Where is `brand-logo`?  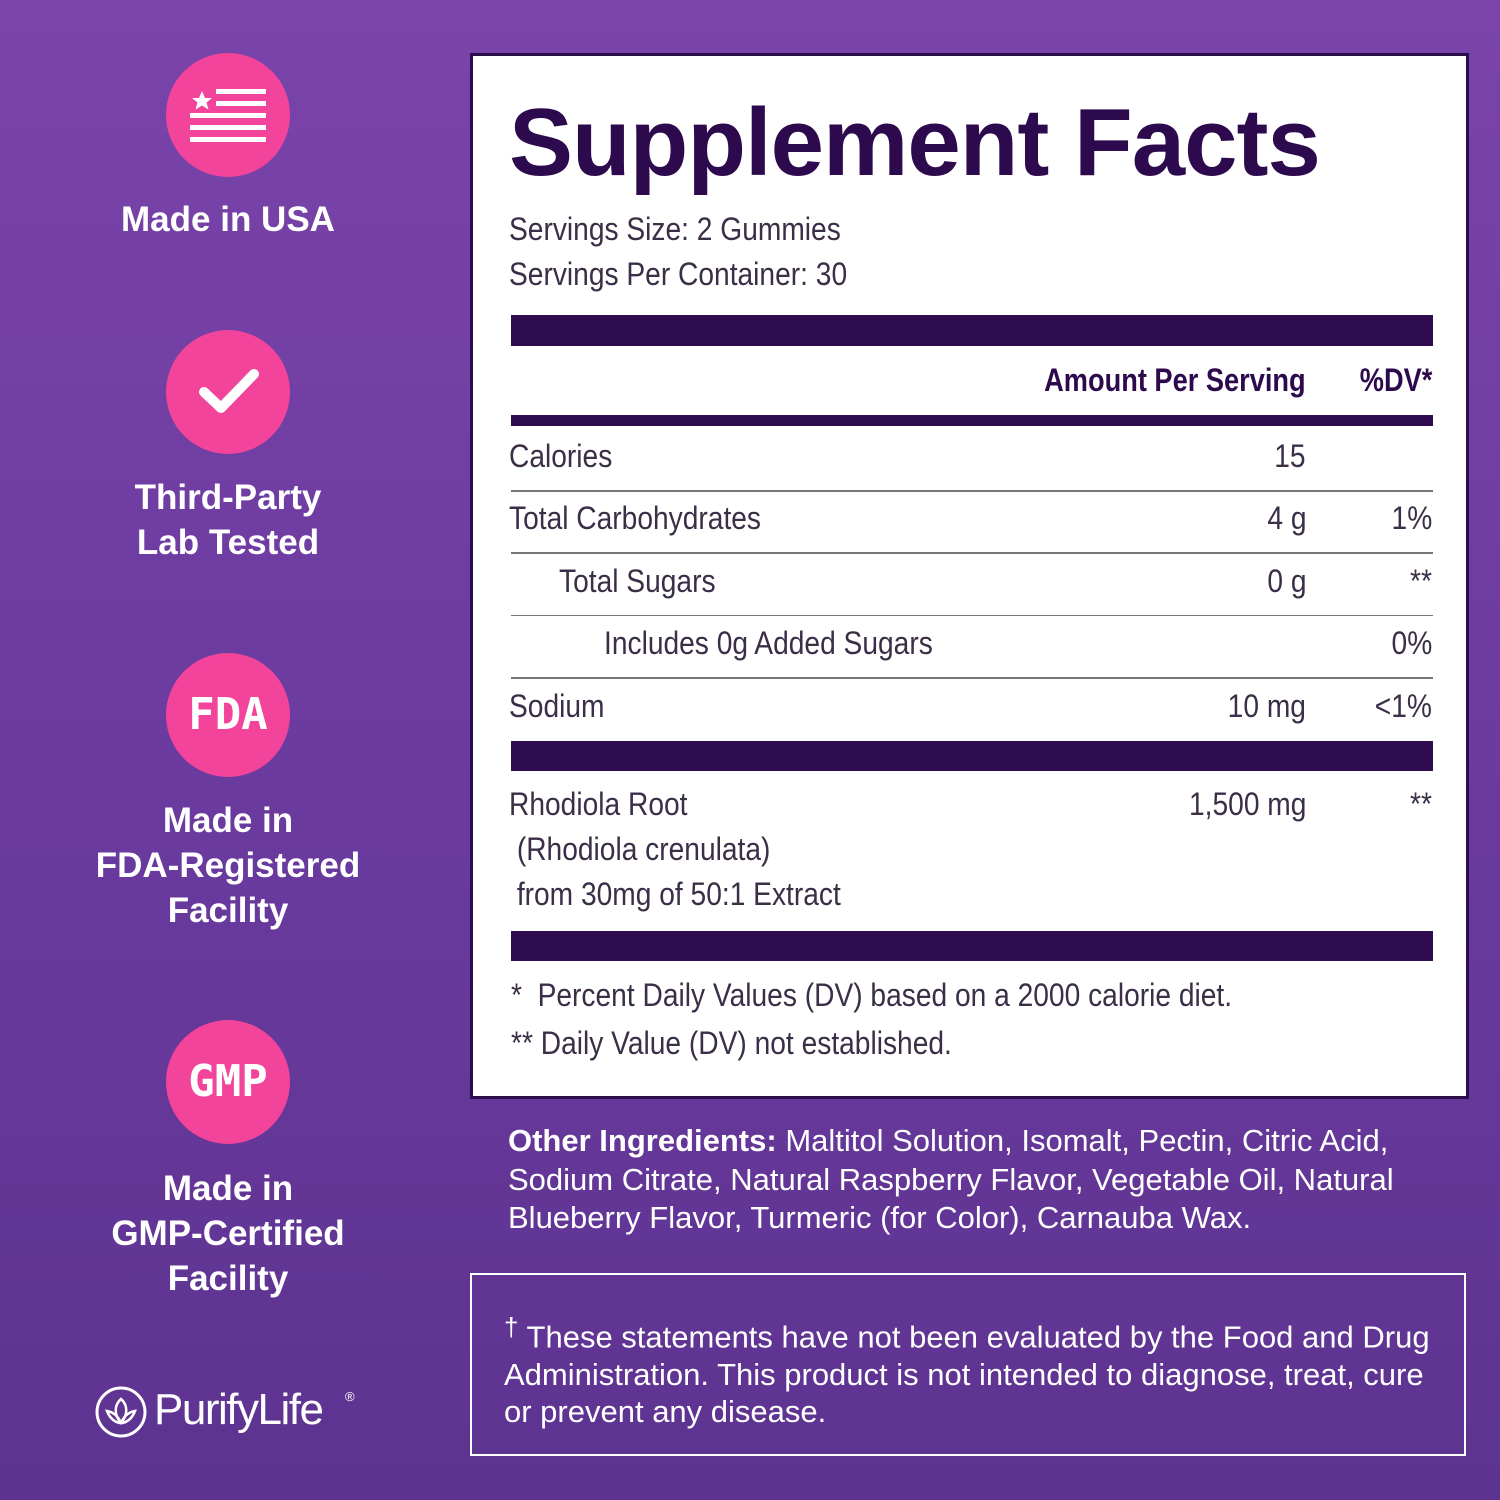
brand-logo is located at coordinates (121, 1412).